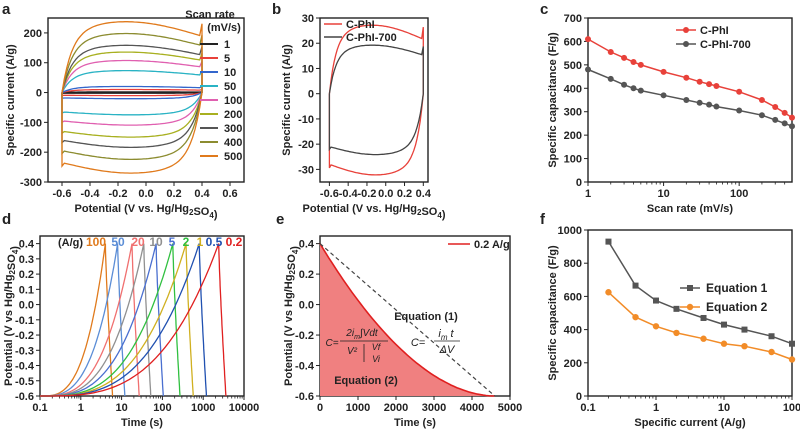 Image resolution: width=800 pixels, height=432 pixels. What do you see at coordinates (690, 209) in the screenshot?
I see `x-axis-label: Scan rate (mV/s)` at bounding box center [690, 209].